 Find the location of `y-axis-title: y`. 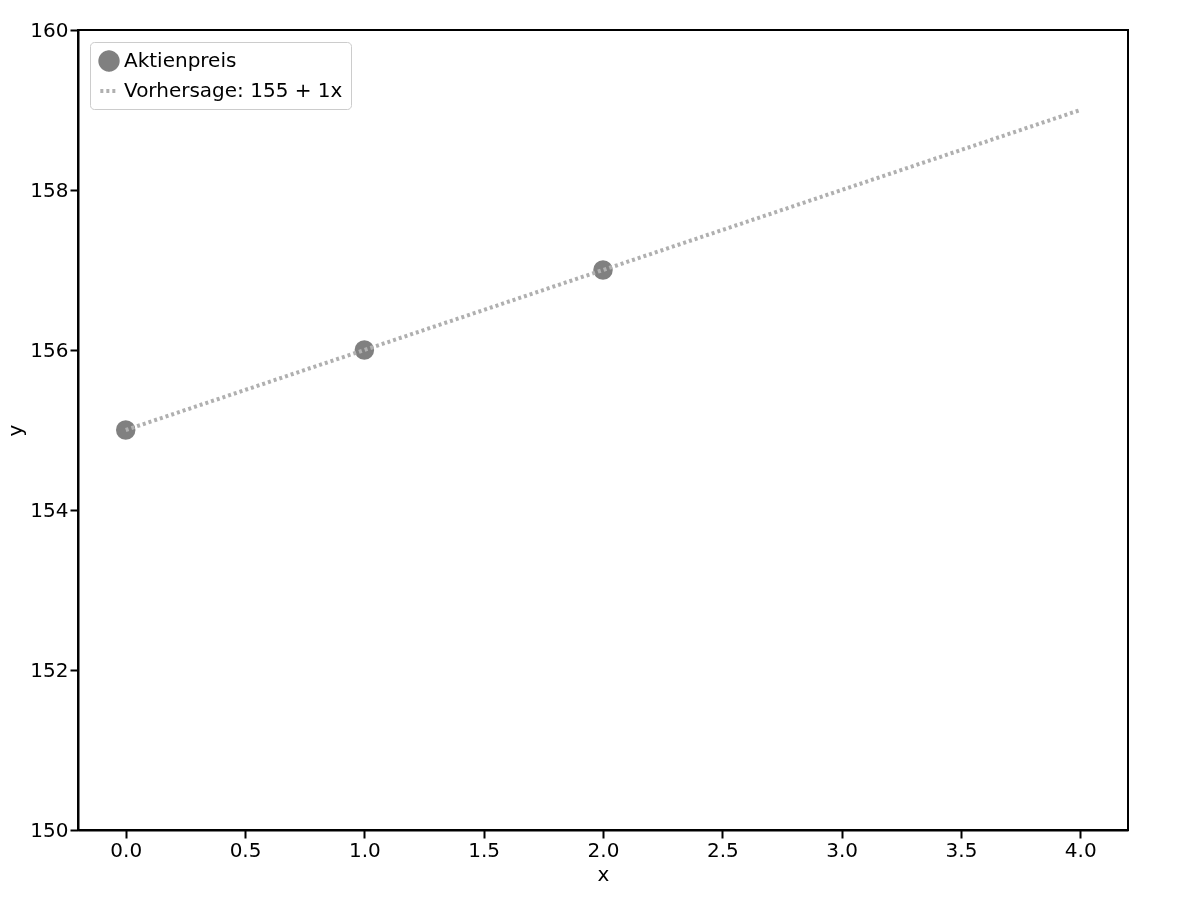

y-axis-title: y is located at coordinates (15, 430).